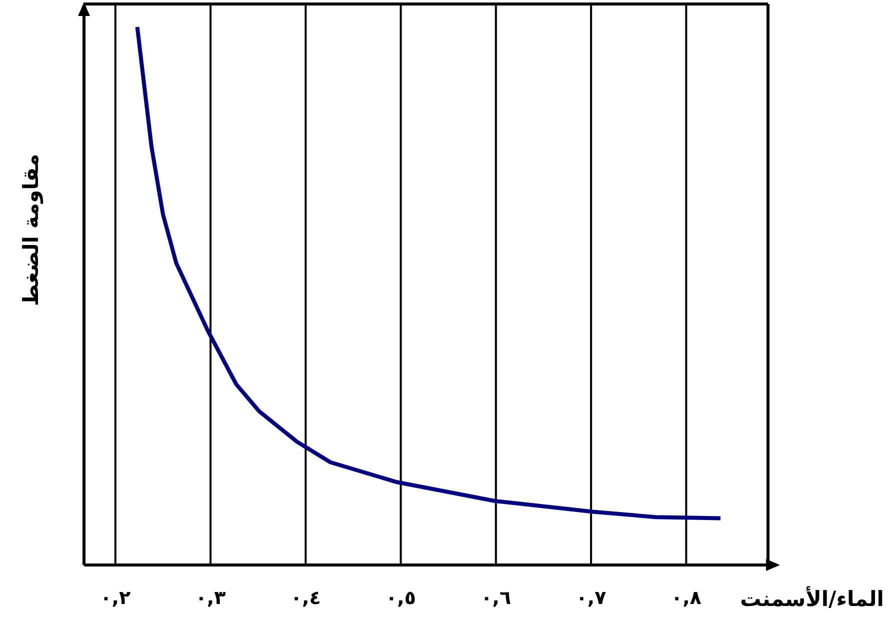 The height and width of the screenshot is (619, 890). Describe the element at coordinates (496, 598) in the screenshot. I see `x-tick-label: ٠,٦` at that location.